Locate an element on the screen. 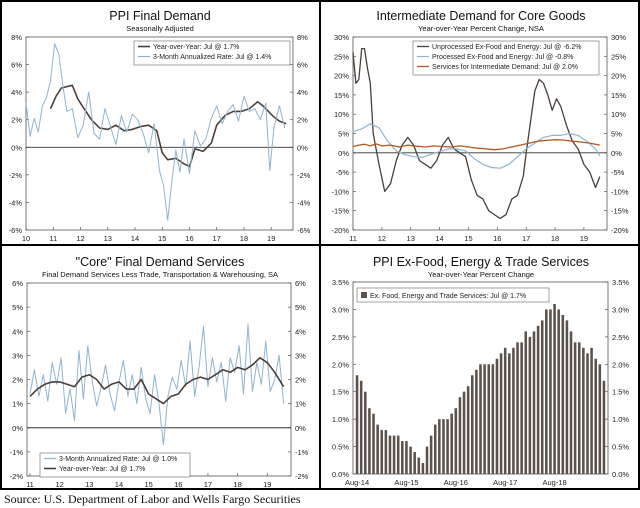  chart-subtitle: Year-over-Year Percent Change is located at coordinates (481, 274).